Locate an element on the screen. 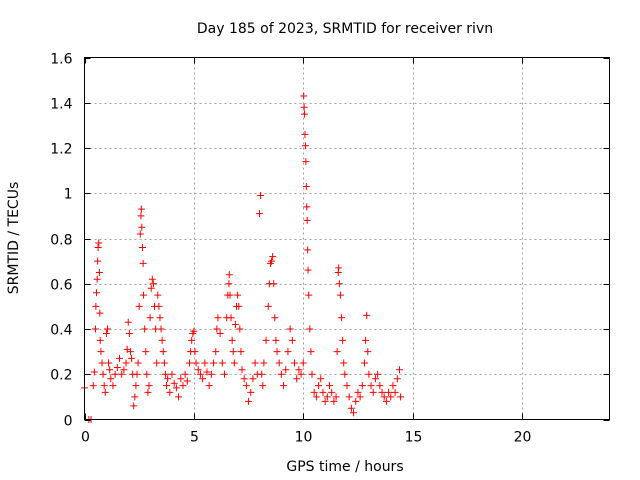 This screenshot has width=640, height=480. x-tick-label: 15 is located at coordinates (414, 438).